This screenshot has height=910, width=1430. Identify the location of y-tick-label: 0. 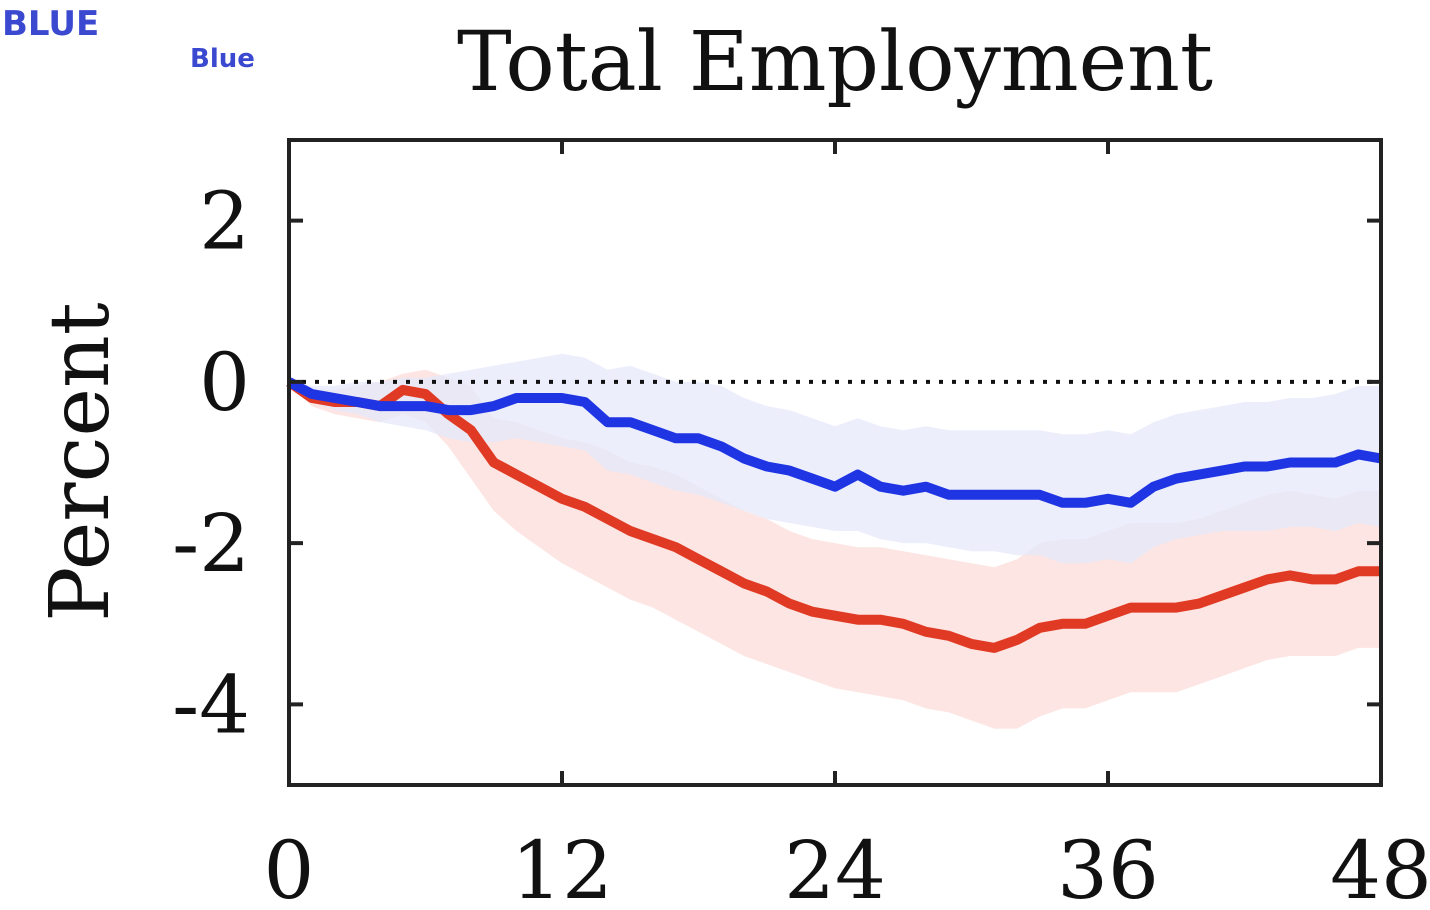
(224, 382).